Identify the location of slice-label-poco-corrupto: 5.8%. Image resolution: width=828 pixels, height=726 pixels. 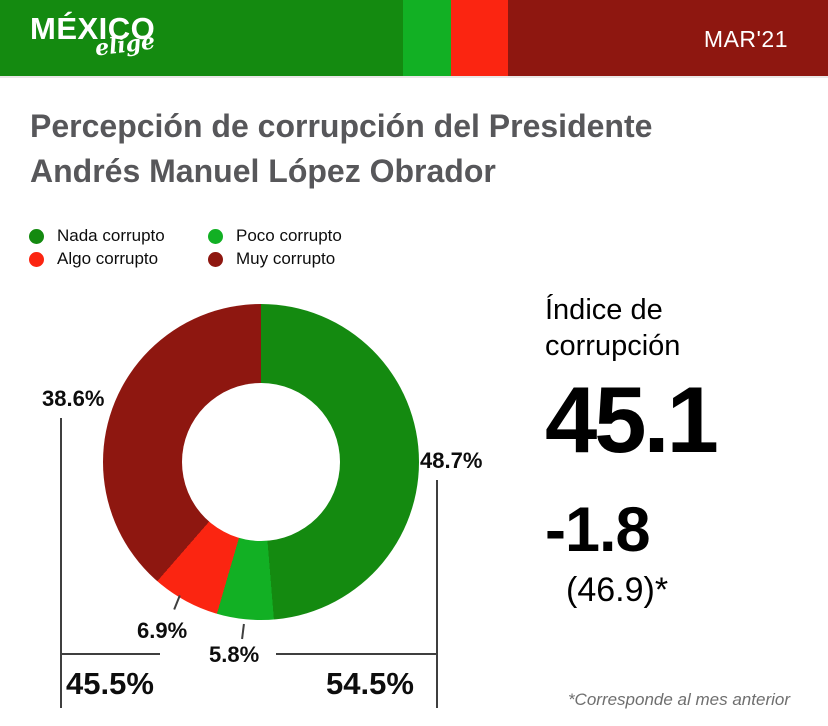
(234, 654).